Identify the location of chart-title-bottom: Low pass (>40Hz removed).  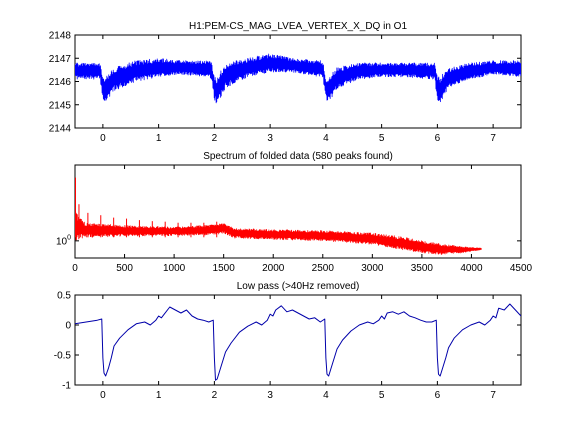
(298, 286).